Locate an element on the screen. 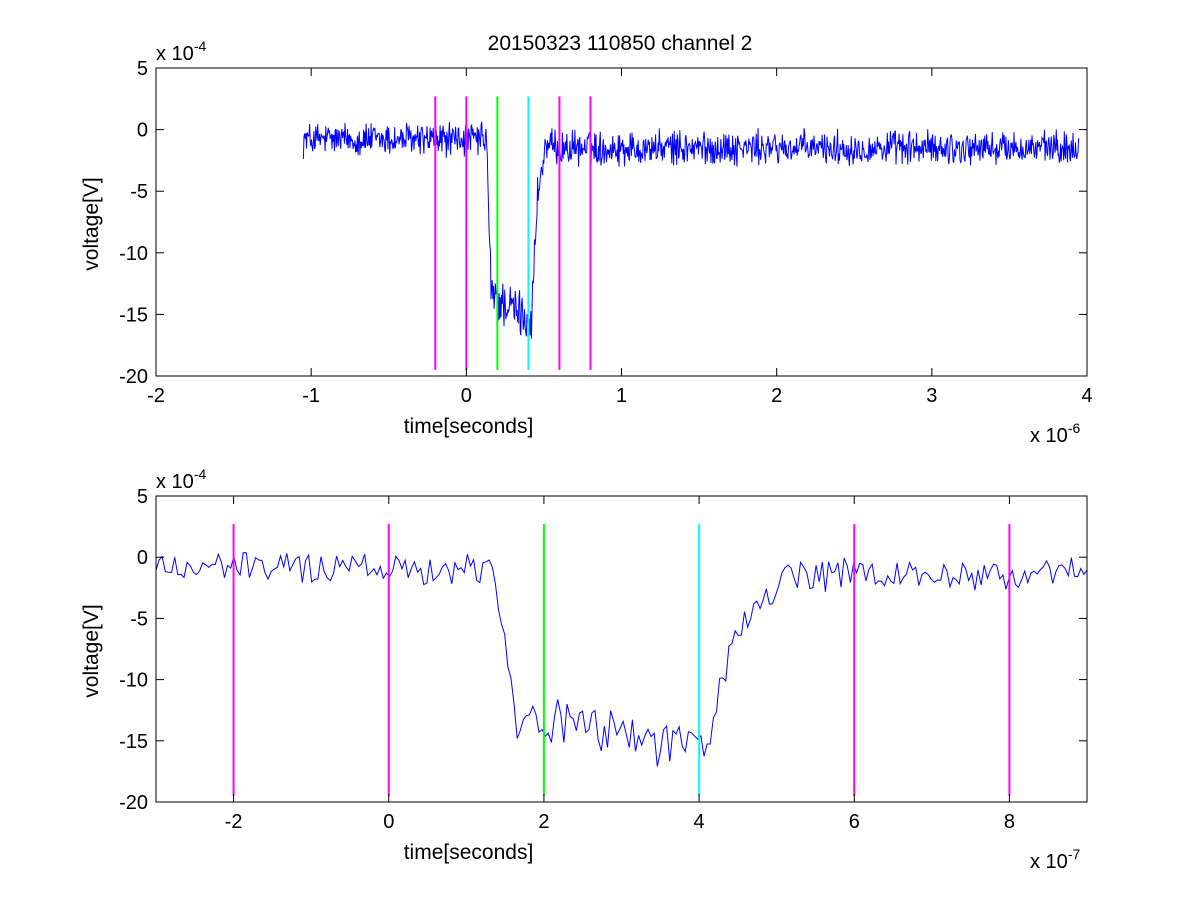  bottom-x-tick-label: 2 is located at coordinates (543, 822).